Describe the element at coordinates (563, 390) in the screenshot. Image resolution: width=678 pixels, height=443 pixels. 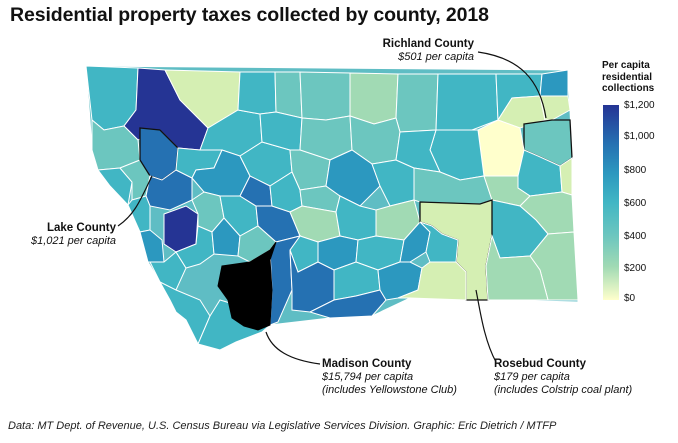
I see `callout-note: (includes Colstrip coal plant)` at that location.